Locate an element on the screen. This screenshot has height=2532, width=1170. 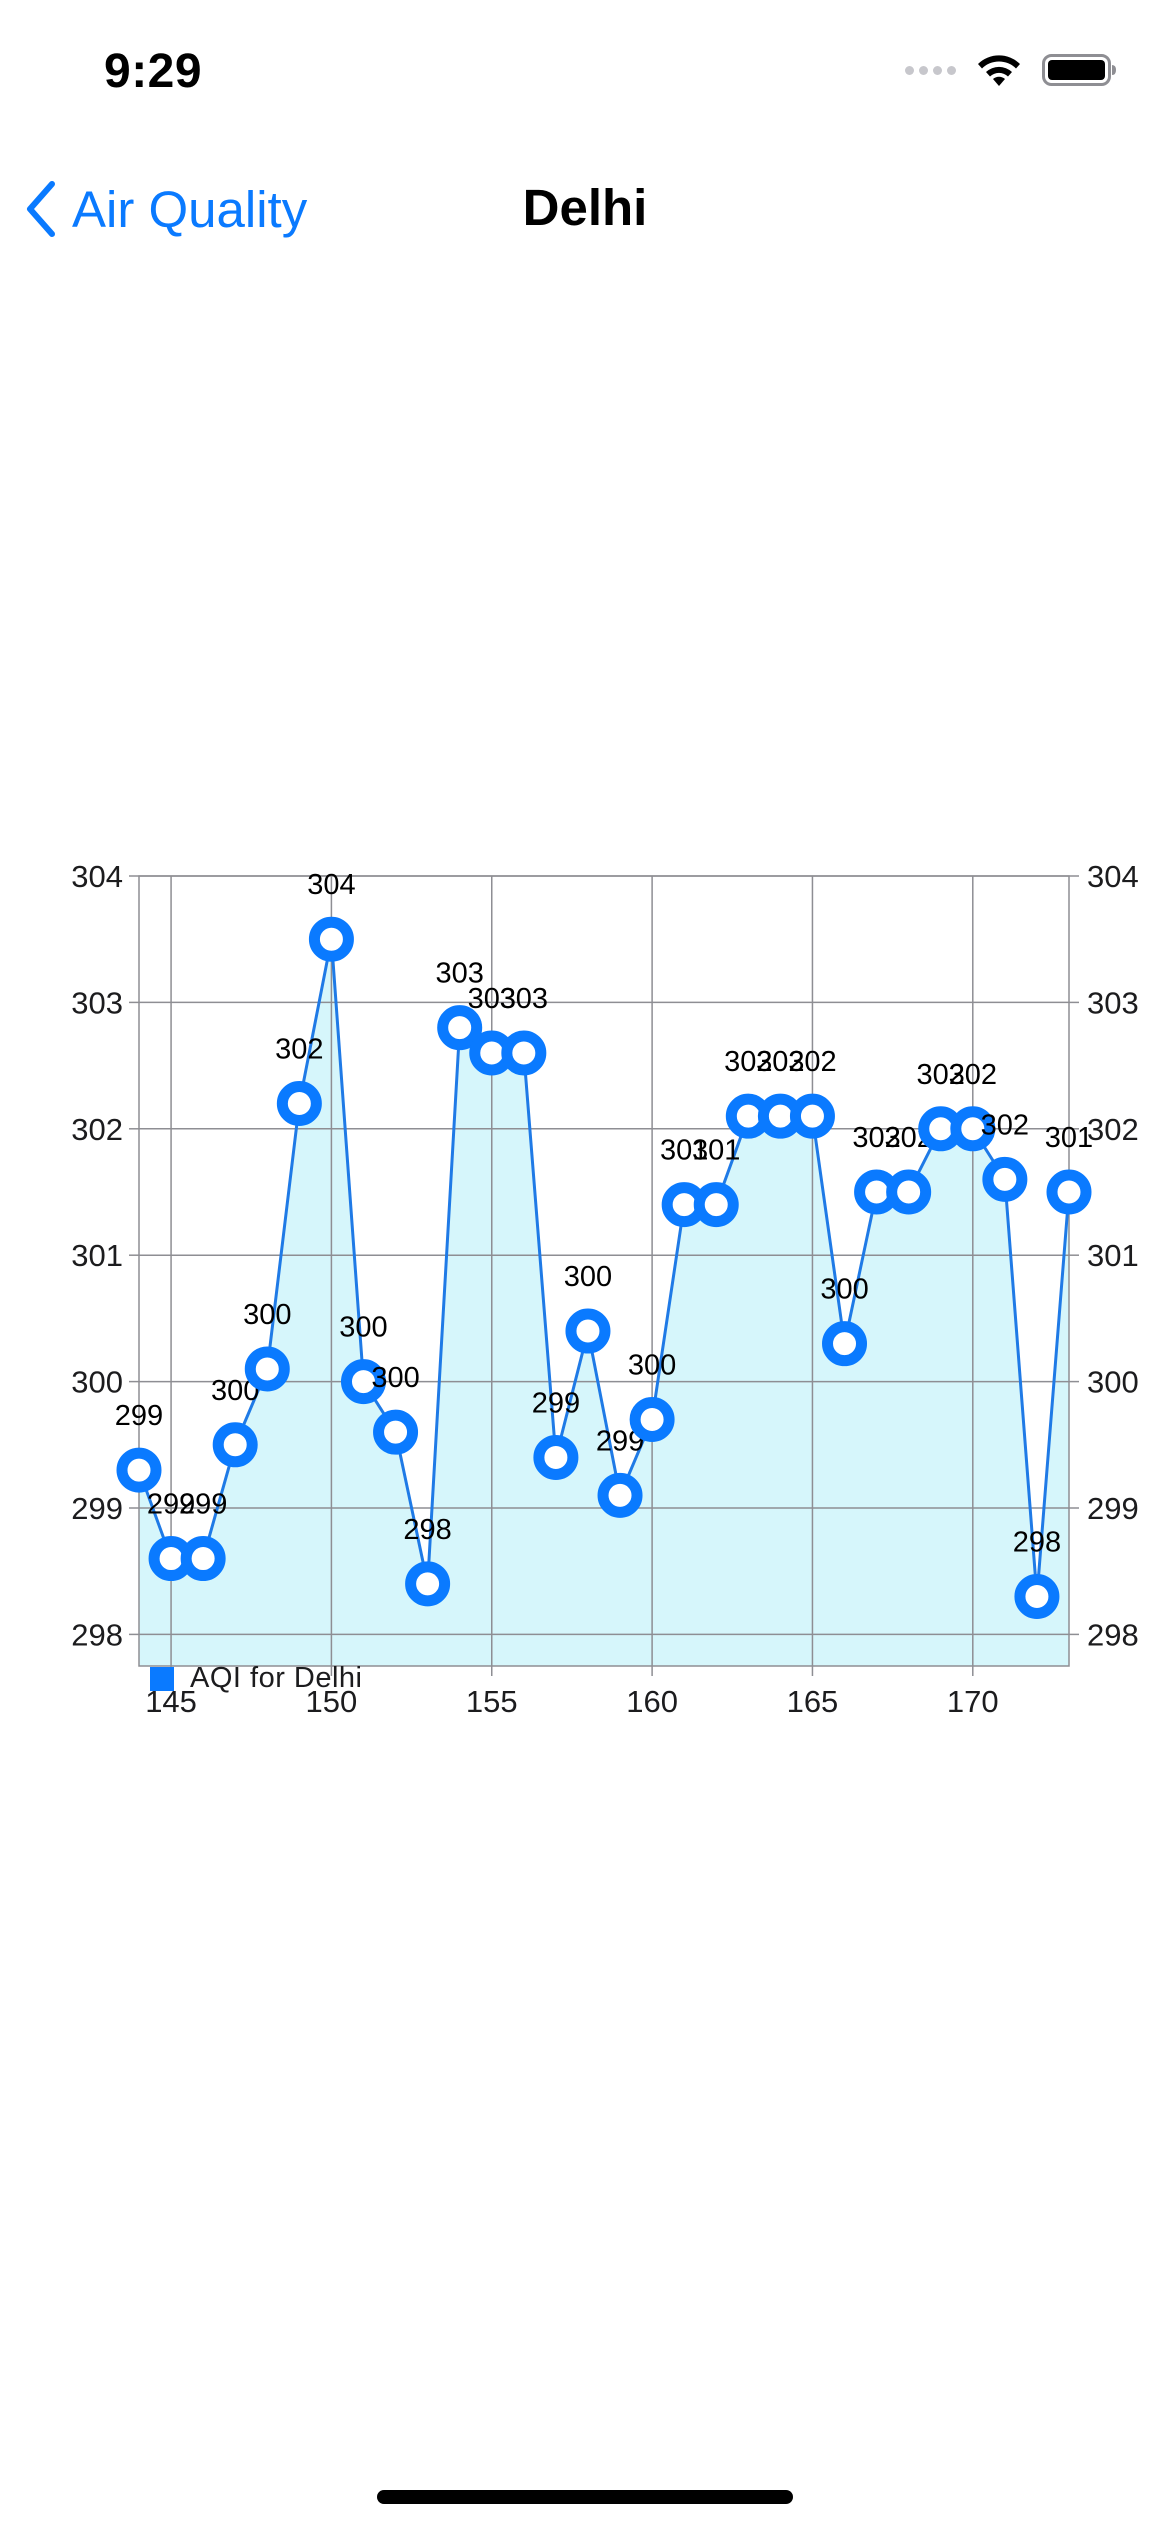
back-button: Air Quality is located at coordinates (165, 209).